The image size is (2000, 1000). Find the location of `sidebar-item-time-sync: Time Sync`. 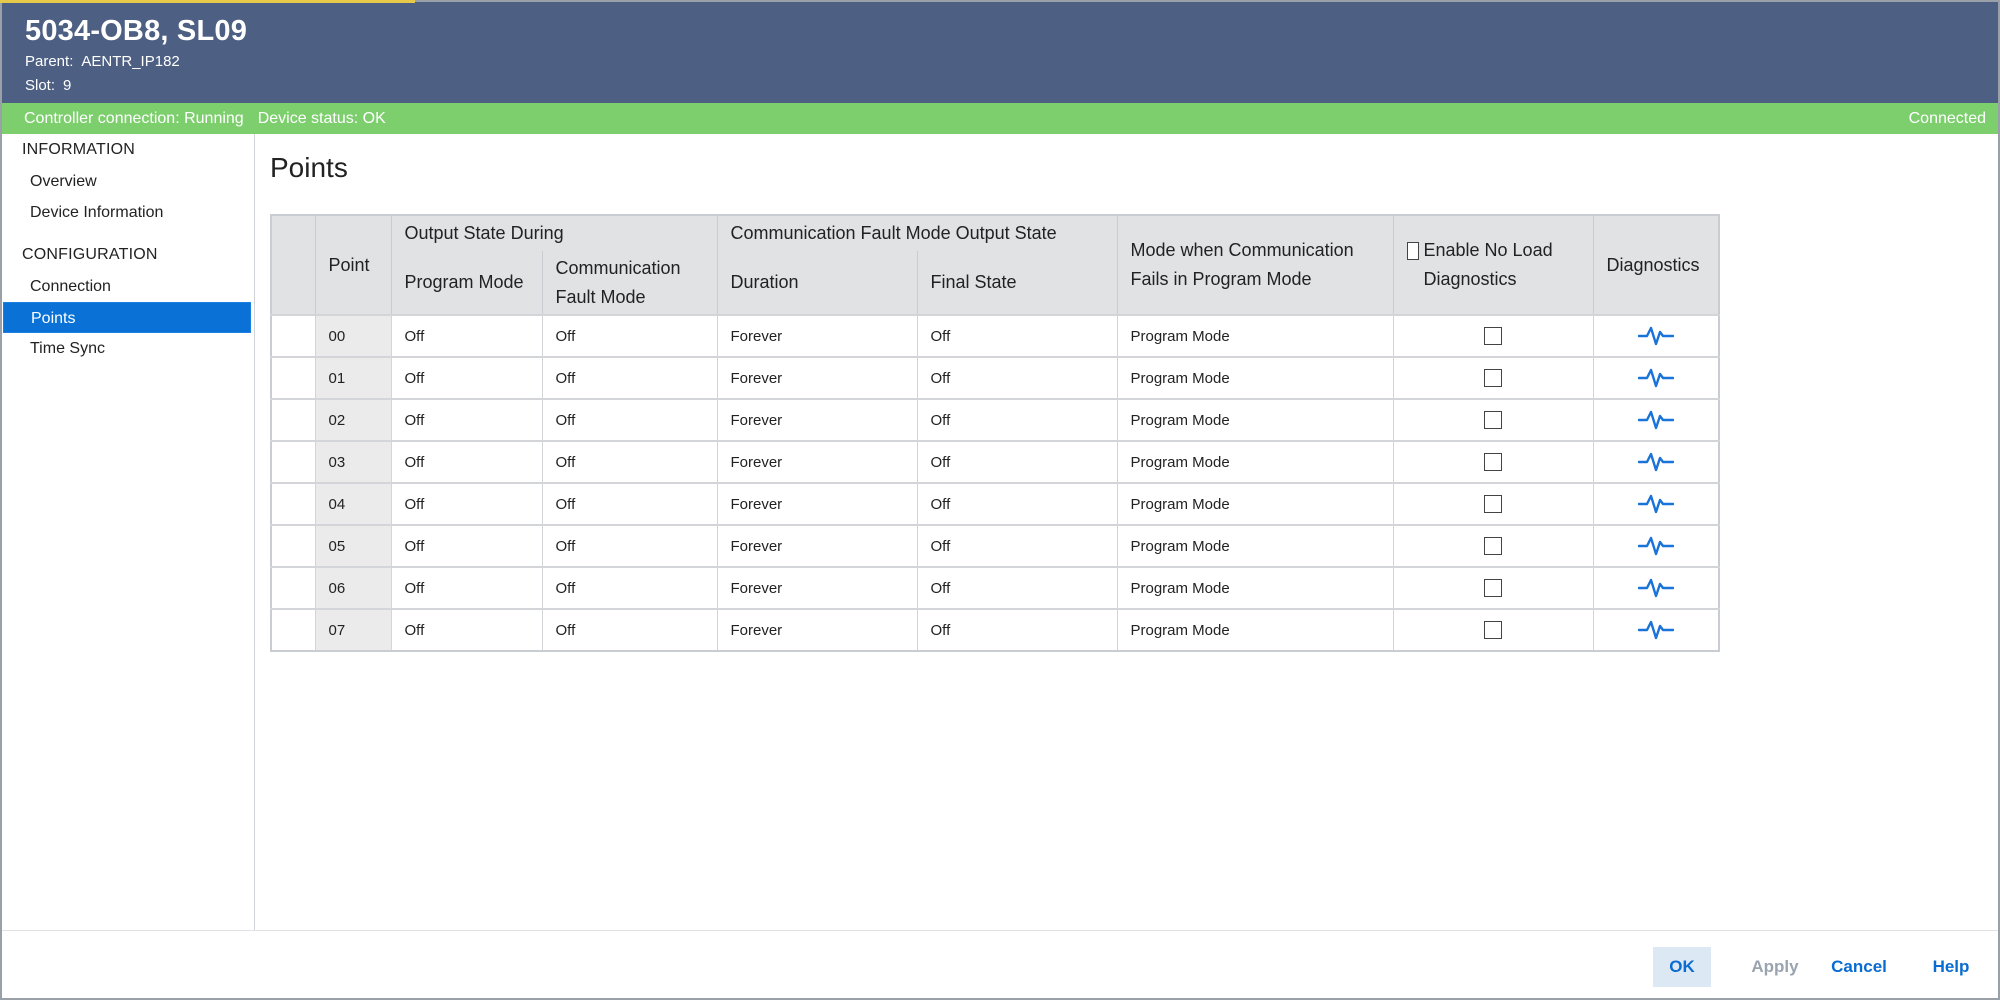

sidebar-item-time-sync: Time Sync is located at coordinates (67, 348).